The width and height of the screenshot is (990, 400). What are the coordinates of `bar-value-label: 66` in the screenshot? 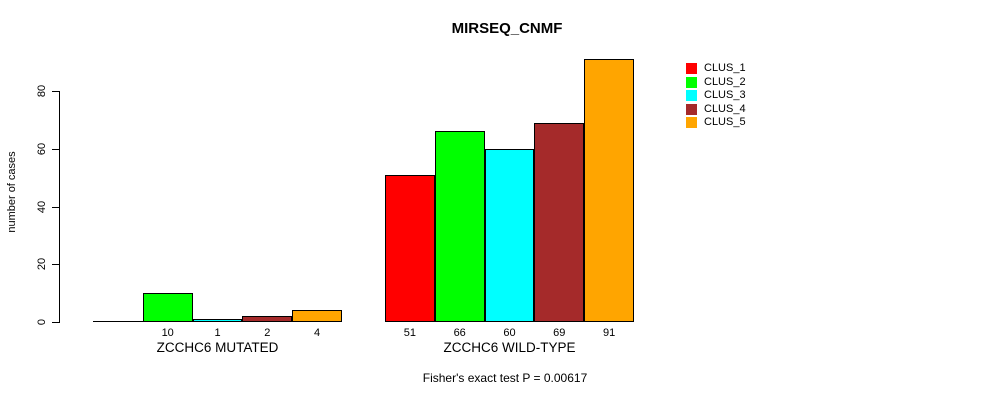 It's located at (459, 333).